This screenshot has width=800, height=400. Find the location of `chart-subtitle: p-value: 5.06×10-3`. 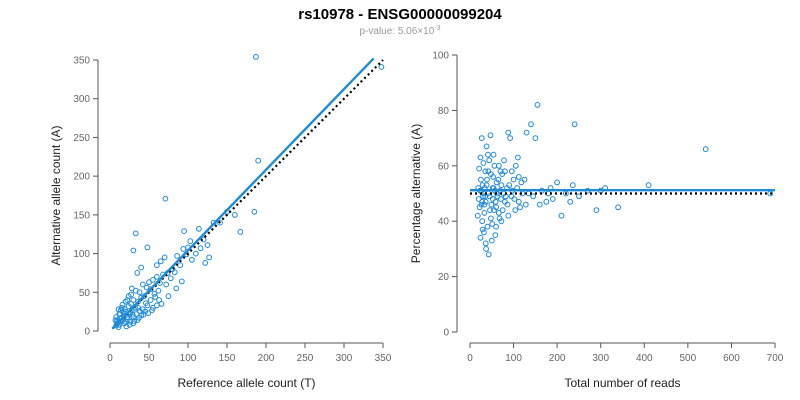

chart-subtitle: p-value: 5.06×10-3 is located at coordinates (399, 31).